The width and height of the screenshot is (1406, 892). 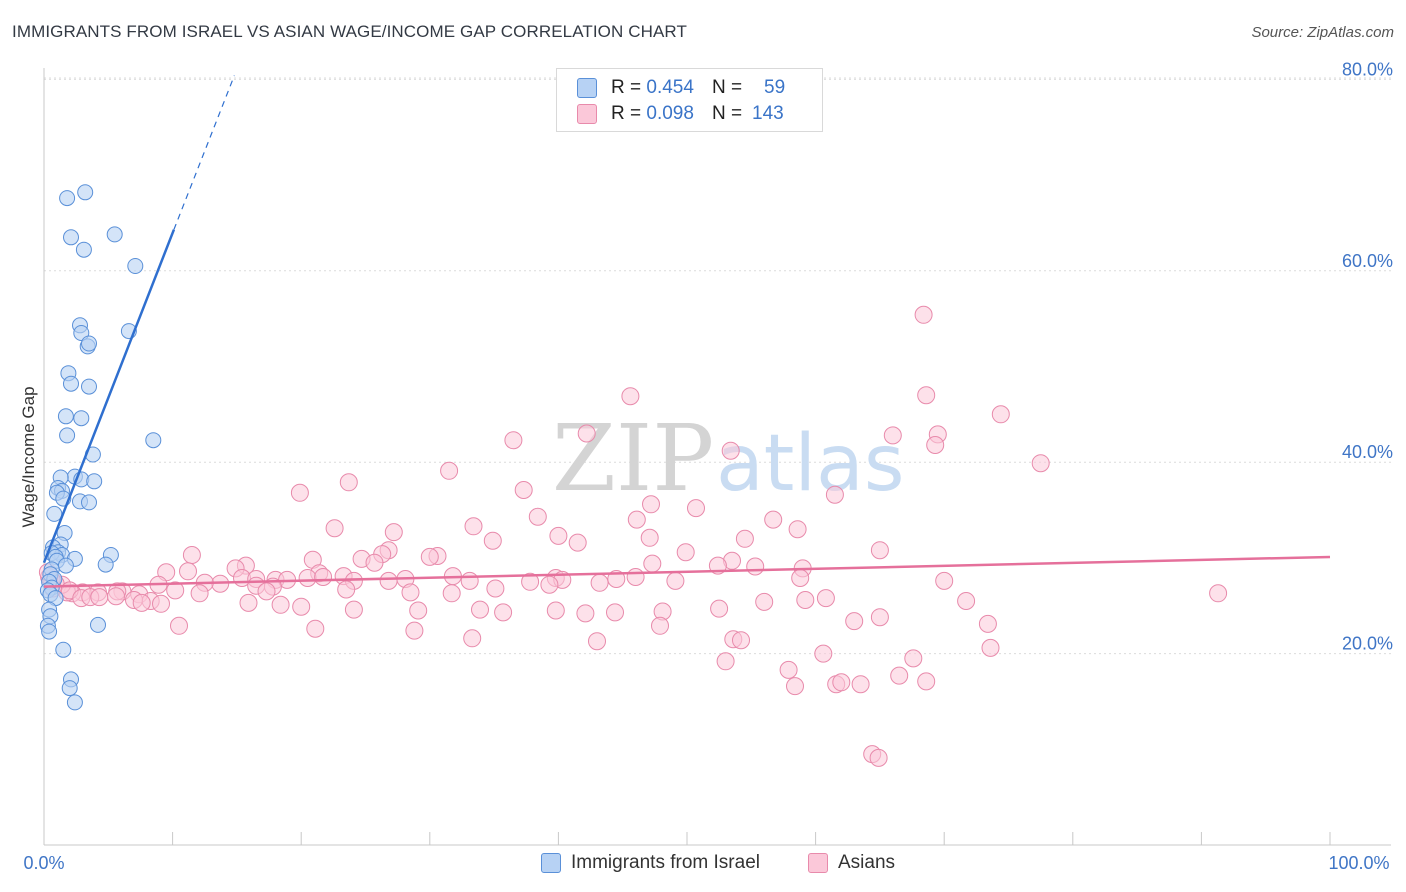 What do you see at coordinates (650, 863) in the screenshot?
I see `legend-item-israel: Immigrants from Israel` at bounding box center [650, 863].